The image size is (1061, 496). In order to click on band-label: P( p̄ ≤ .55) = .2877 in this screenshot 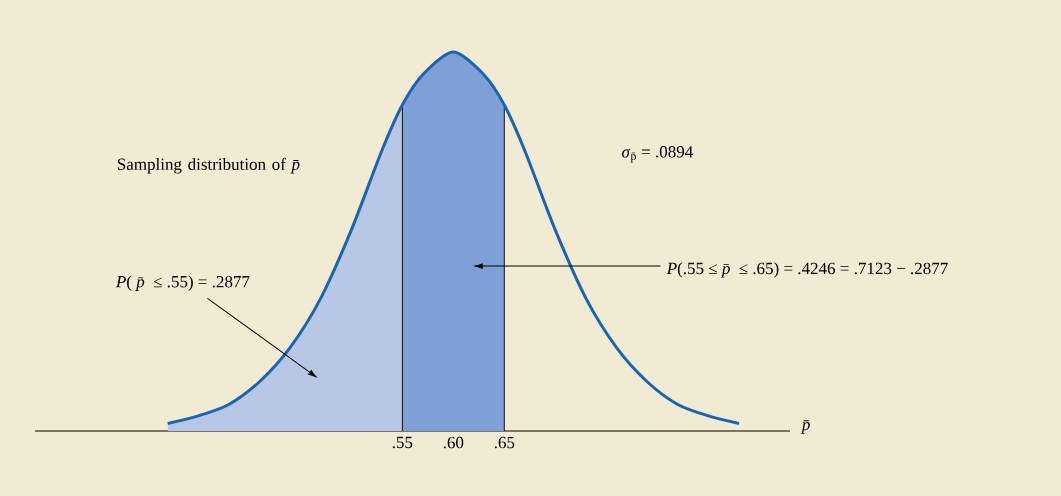, I will do `click(182, 283)`.